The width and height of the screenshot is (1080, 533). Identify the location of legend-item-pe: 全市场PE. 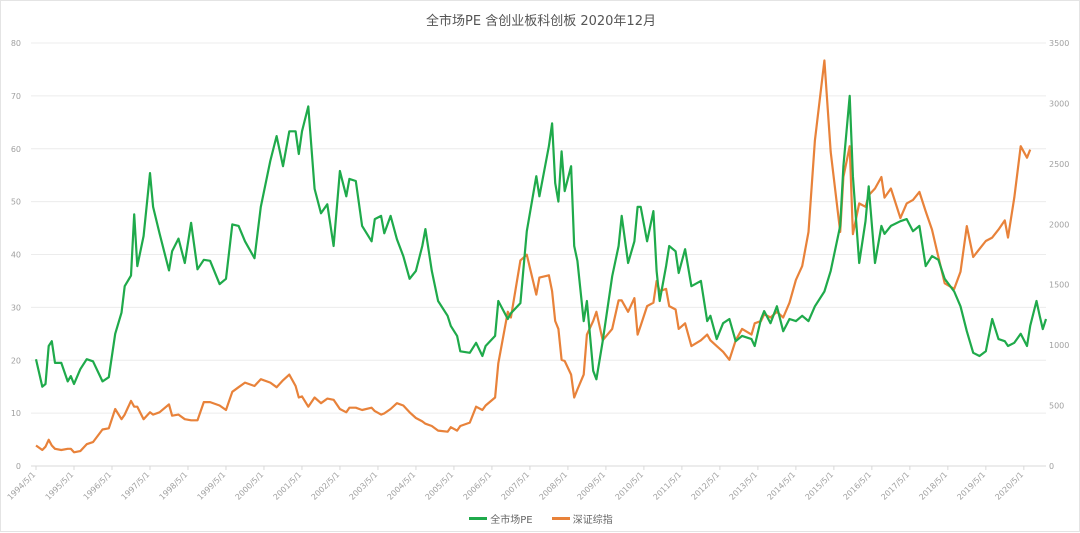
(501, 518).